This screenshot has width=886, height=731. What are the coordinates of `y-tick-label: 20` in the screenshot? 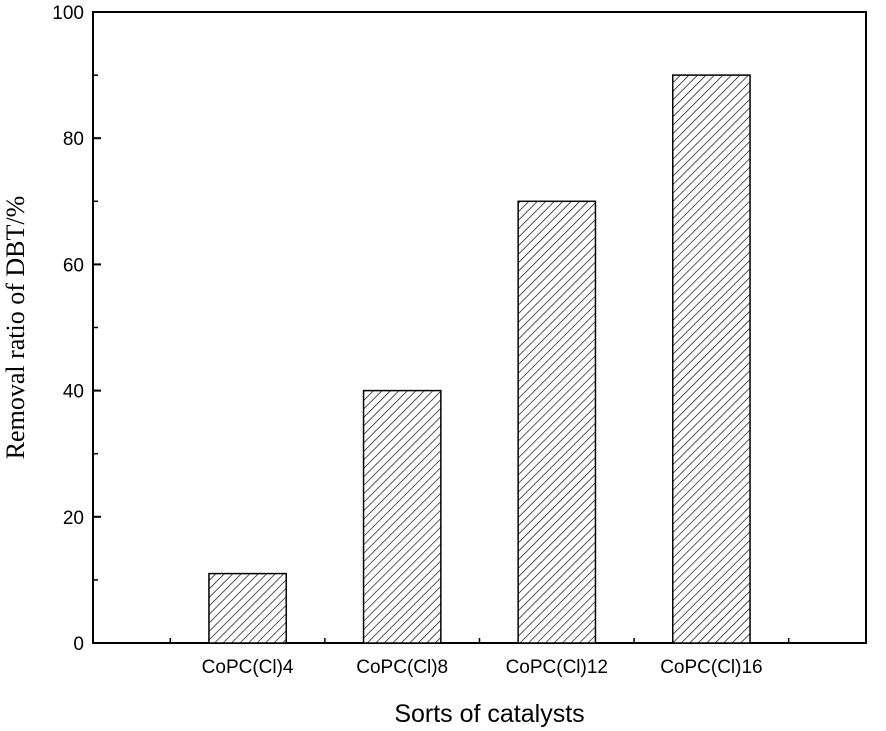 It's located at (73, 518).